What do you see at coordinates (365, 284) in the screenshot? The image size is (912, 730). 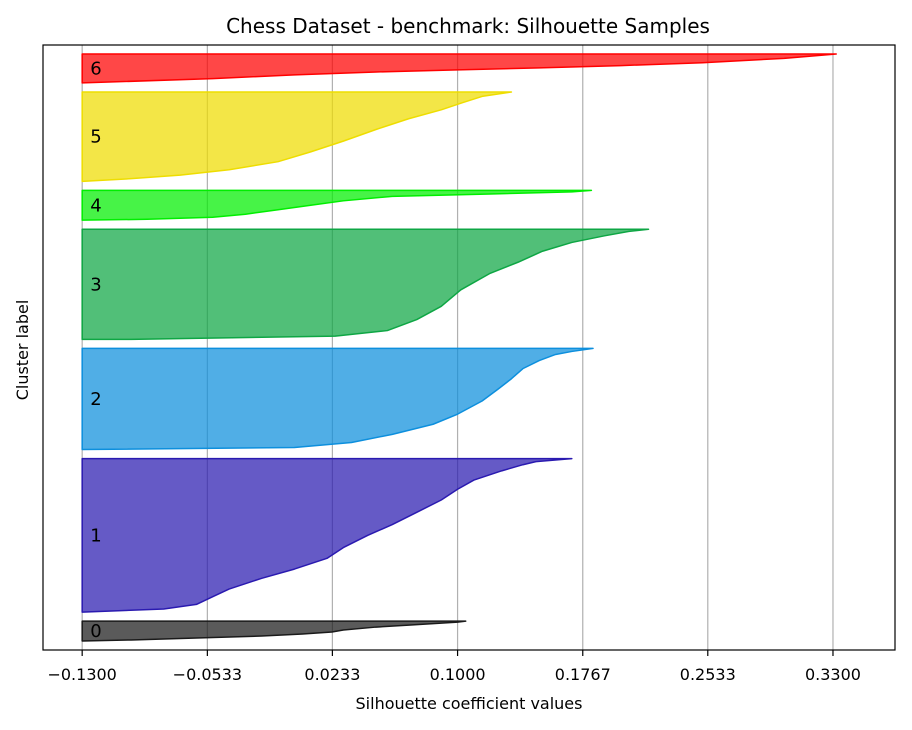 I see `cluster-3-silhouette` at bounding box center [365, 284].